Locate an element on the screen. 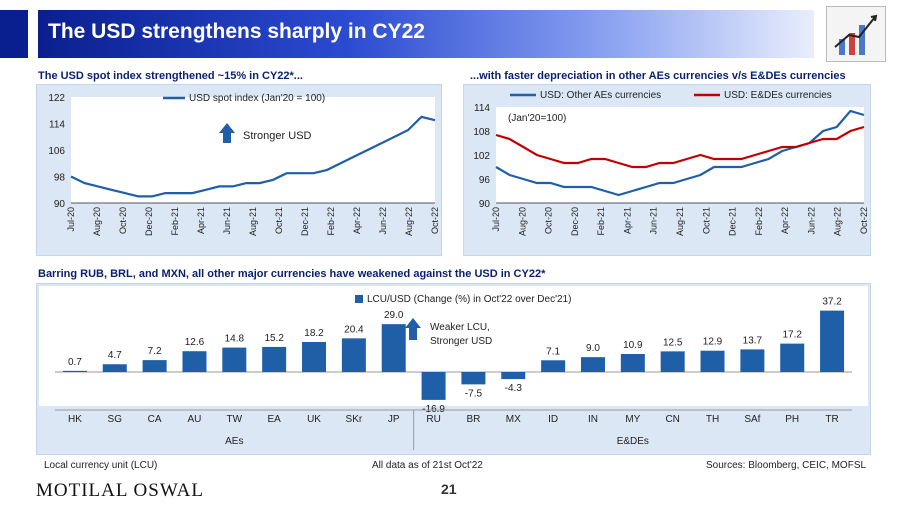 This screenshot has height=509, width=900. bar-IN is located at coordinates (592, 364).